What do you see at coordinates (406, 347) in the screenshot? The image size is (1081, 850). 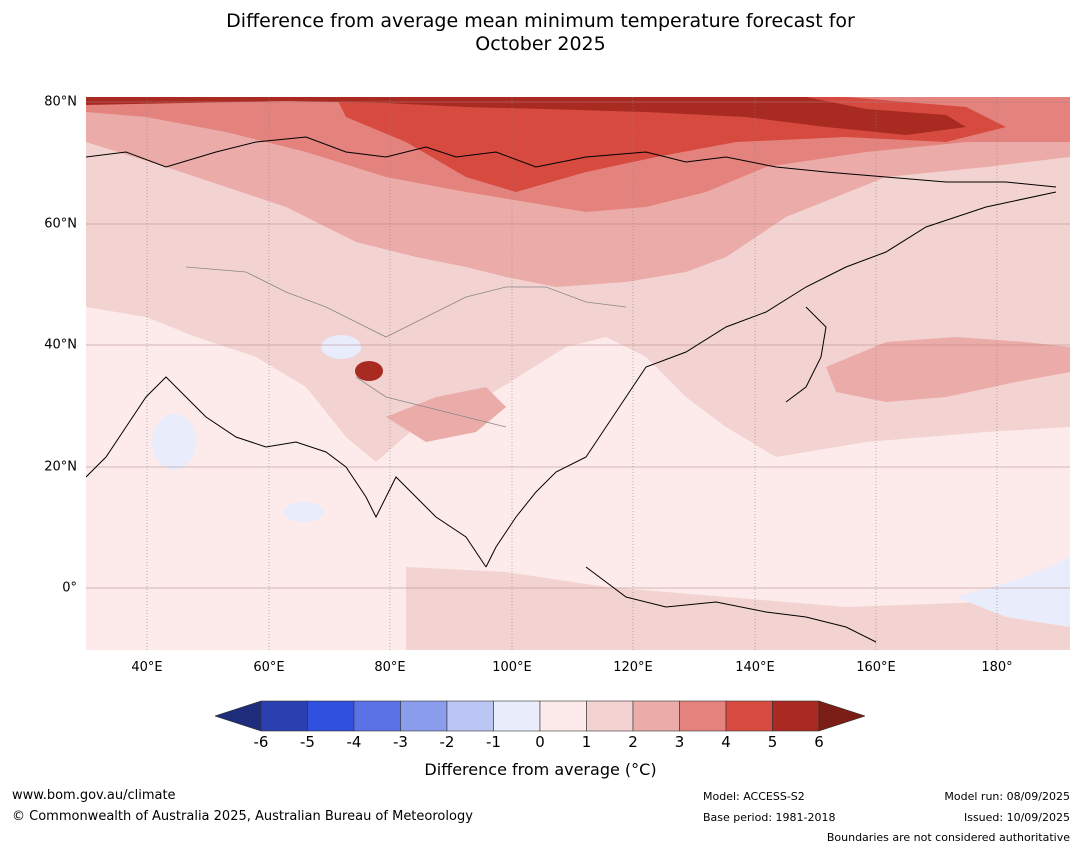 I see `country-borders` at bounding box center [406, 347].